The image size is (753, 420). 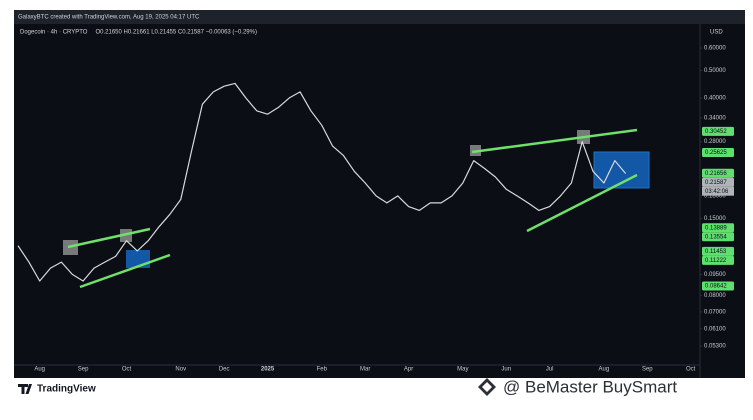 What do you see at coordinates (25, 389) in the screenshot?
I see `logo-mark` at bounding box center [25, 389].